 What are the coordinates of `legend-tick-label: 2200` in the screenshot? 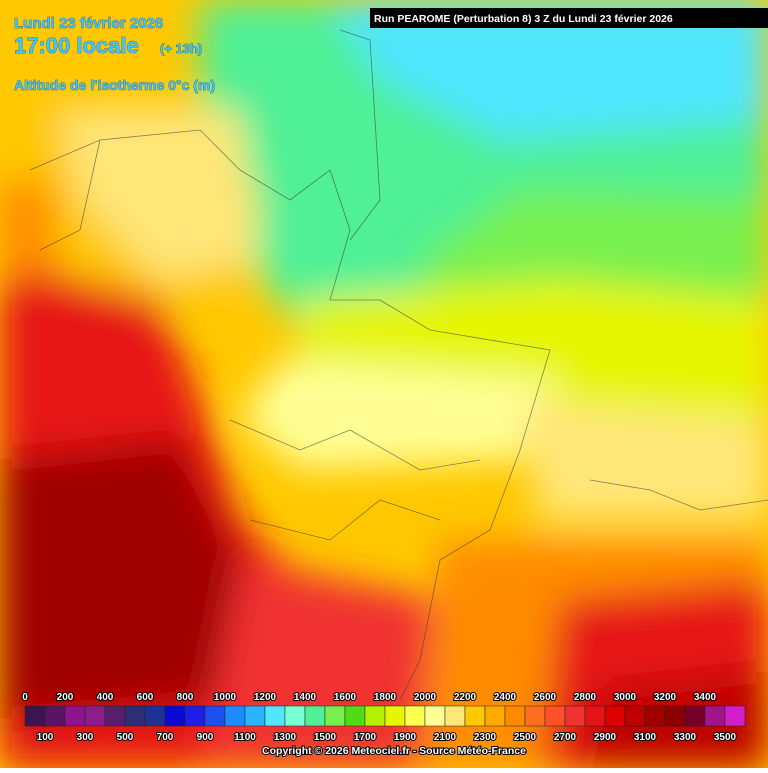 It's located at (465, 697).